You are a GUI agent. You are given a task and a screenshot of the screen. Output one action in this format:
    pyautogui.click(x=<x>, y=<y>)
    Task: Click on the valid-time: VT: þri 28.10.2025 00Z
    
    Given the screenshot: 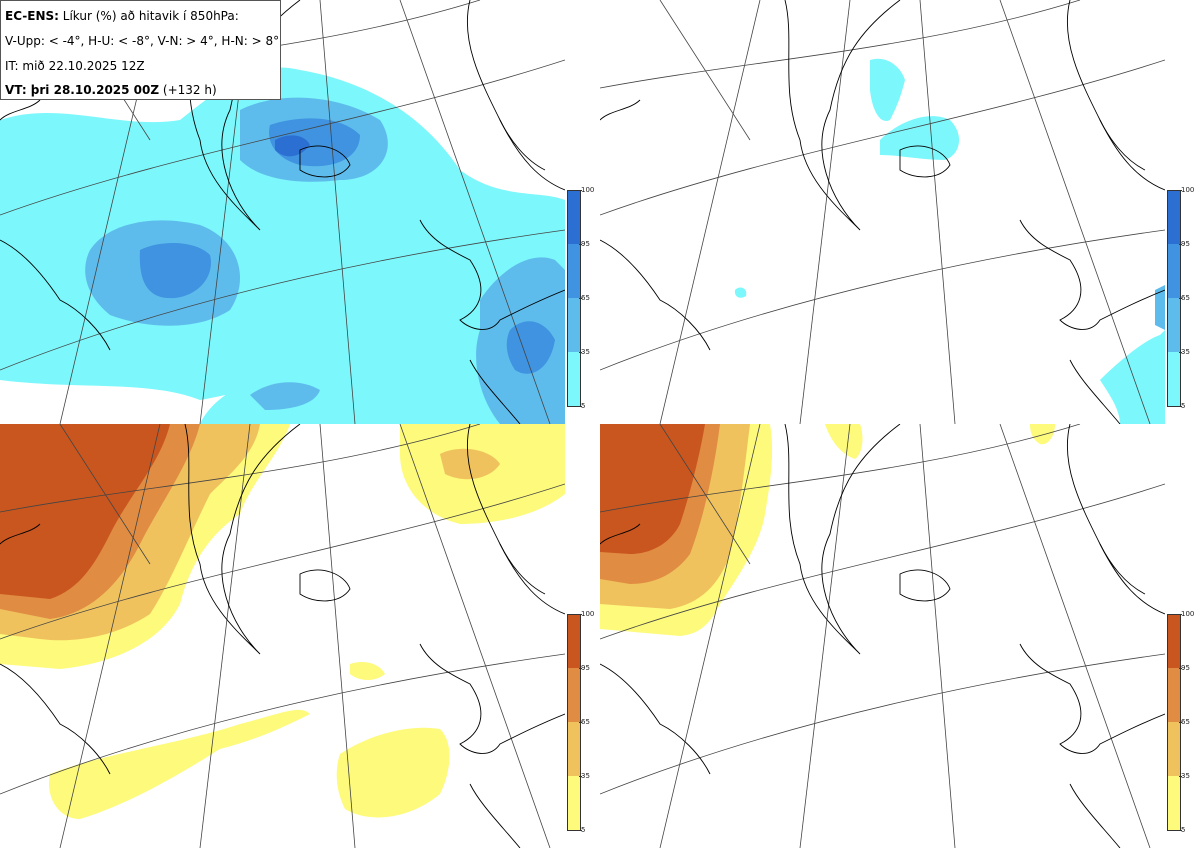 What is the action you would take?
    pyautogui.click(x=82, y=90)
    